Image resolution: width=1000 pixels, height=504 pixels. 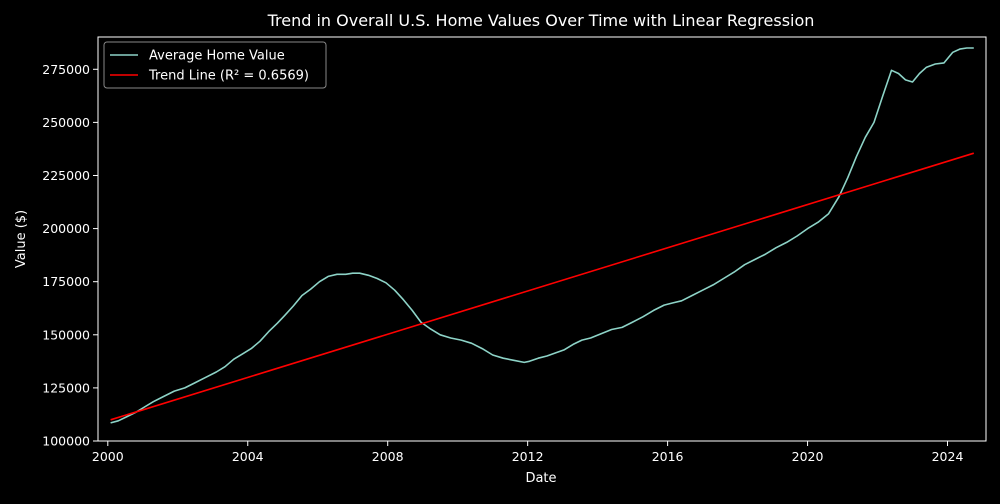 What do you see at coordinates (668, 456) in the screenshot?
I see `x-tick-label: 2016` at bounding box center [668, 456].